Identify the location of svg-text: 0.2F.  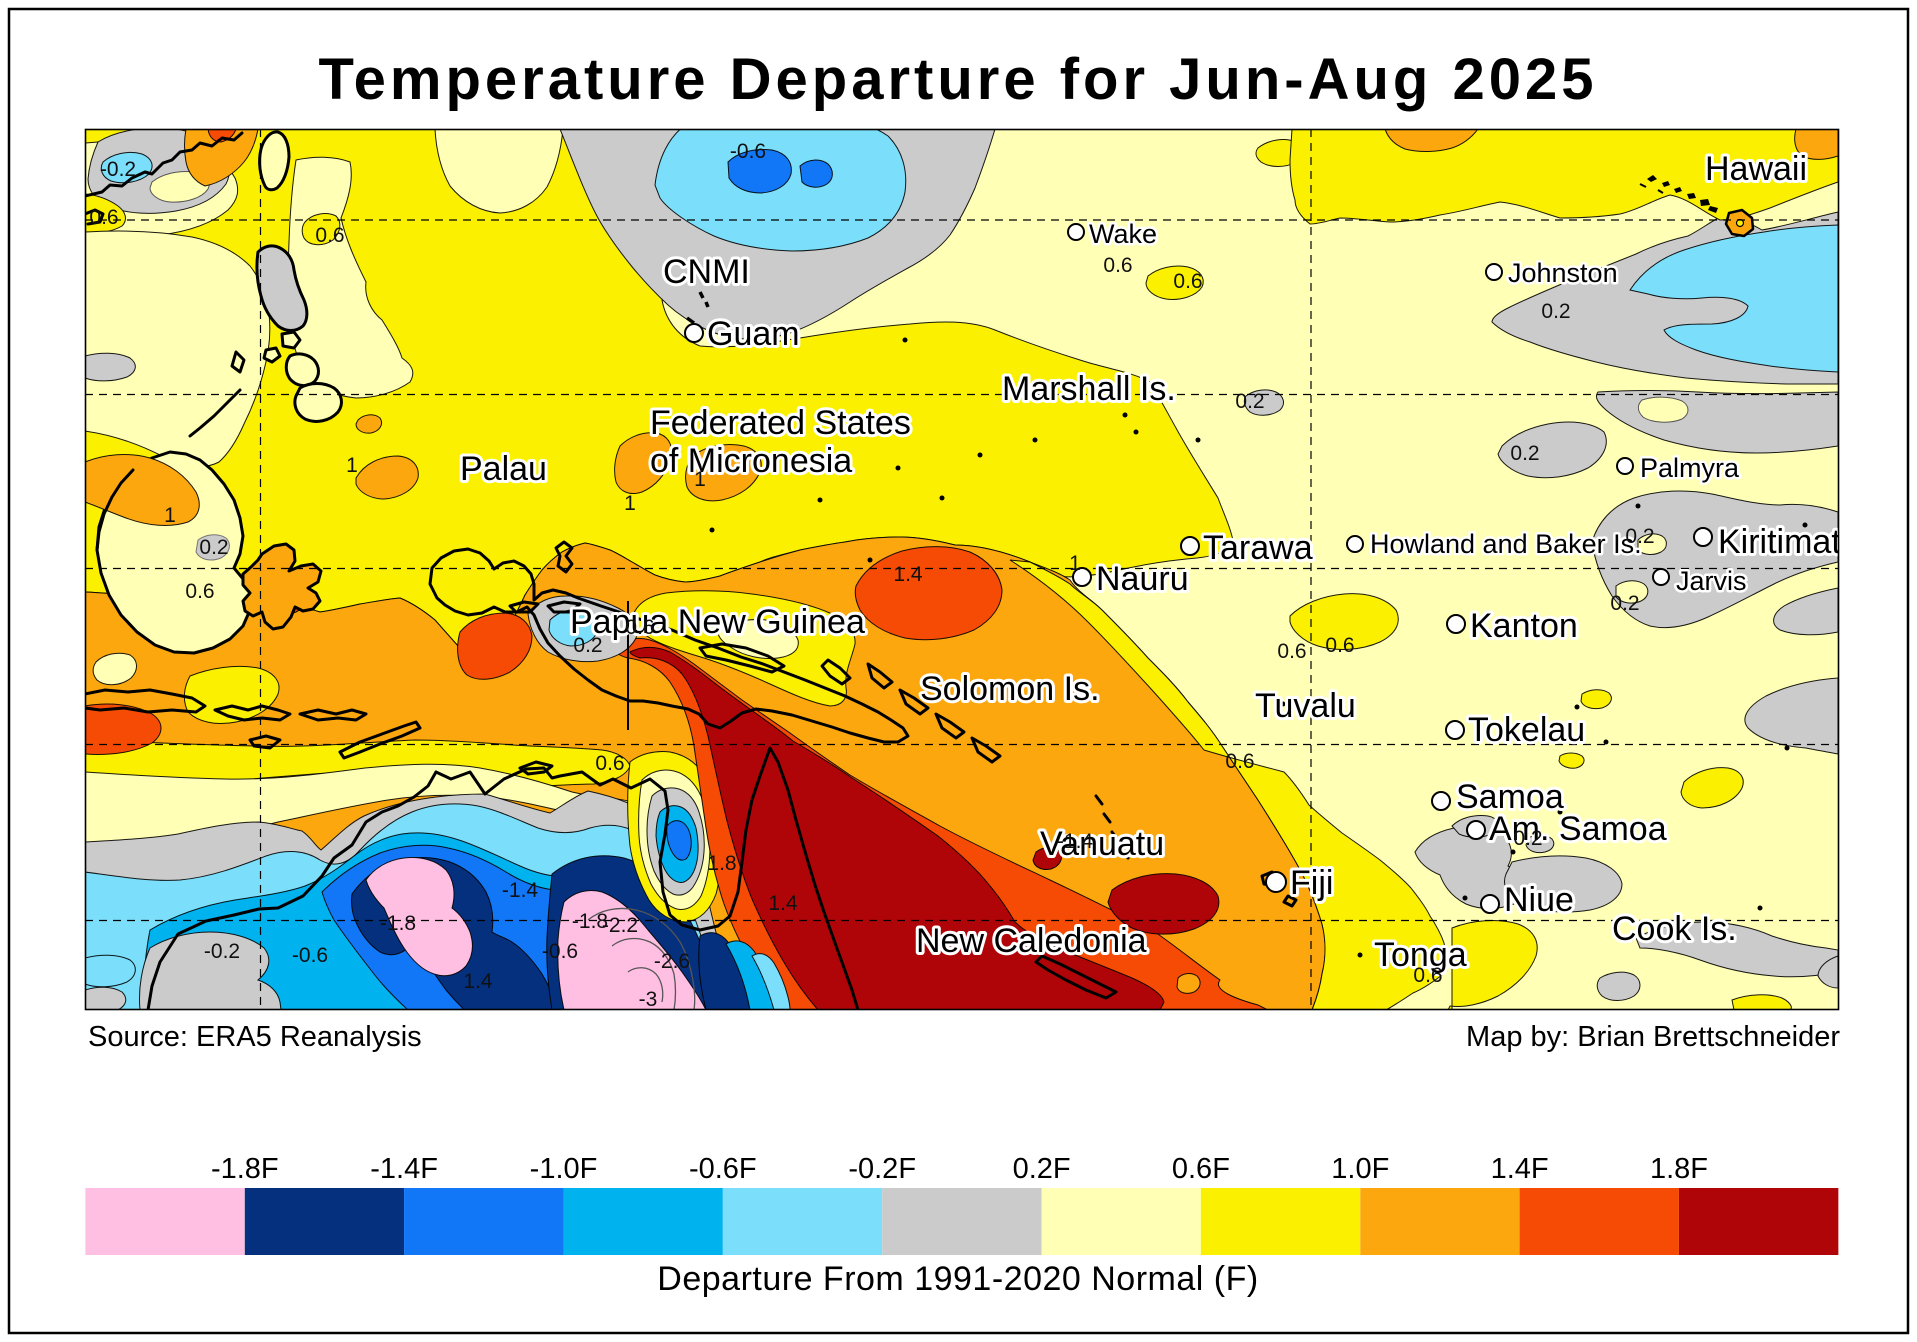
(1042, 1169).